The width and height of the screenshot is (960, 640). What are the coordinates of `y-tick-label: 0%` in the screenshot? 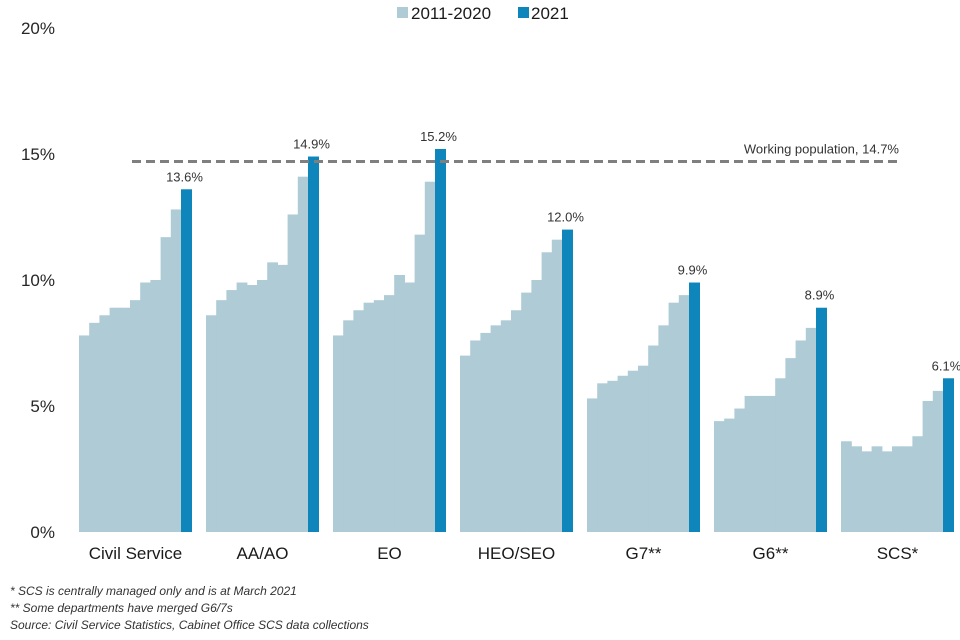 It's located at (42, 532).